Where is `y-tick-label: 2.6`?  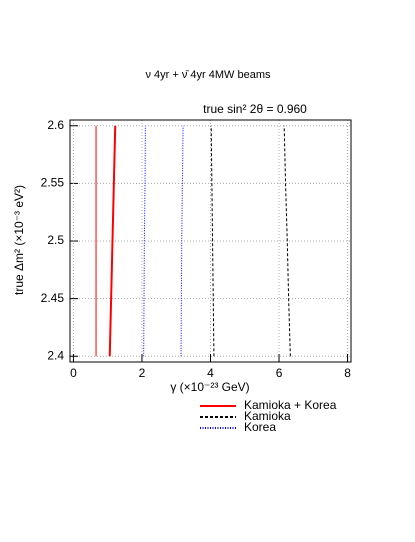 y-tick-label: 2.6 is located at coordinates (55, 125).